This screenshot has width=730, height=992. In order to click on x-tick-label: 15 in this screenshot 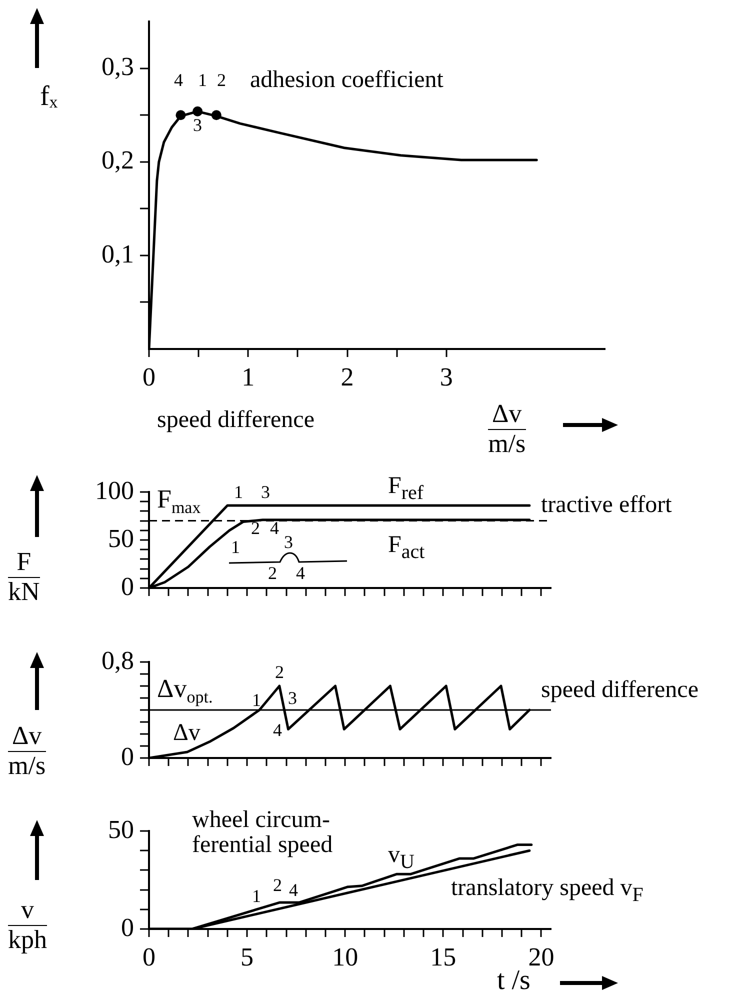, I will do `click(443, 957)`.